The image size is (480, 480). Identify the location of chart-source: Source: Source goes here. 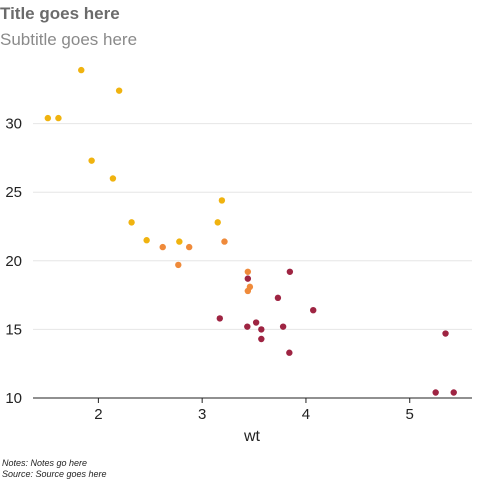
(54, 474).